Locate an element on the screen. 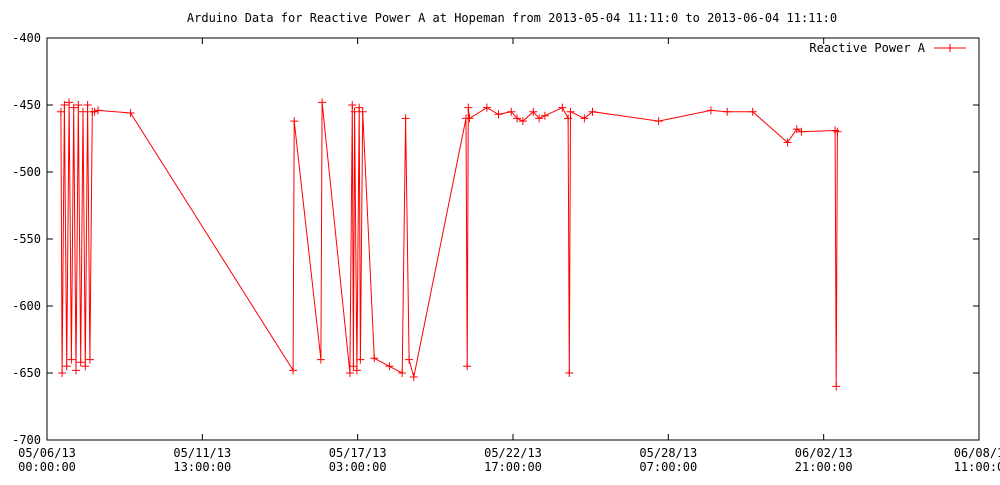 The height and width of the screenshot is (485, 1000). x-tick-label-date: 05/06/13 is located at coordinates (47, 453).